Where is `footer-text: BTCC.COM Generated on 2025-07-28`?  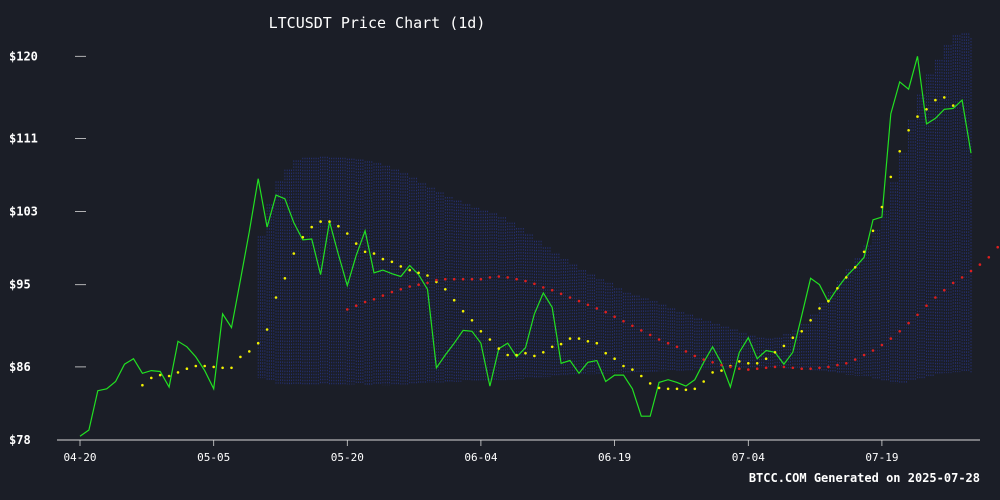
footer-text: BTCC.COM Generated on 2025-07-28 is located at coordinates (864, 478).